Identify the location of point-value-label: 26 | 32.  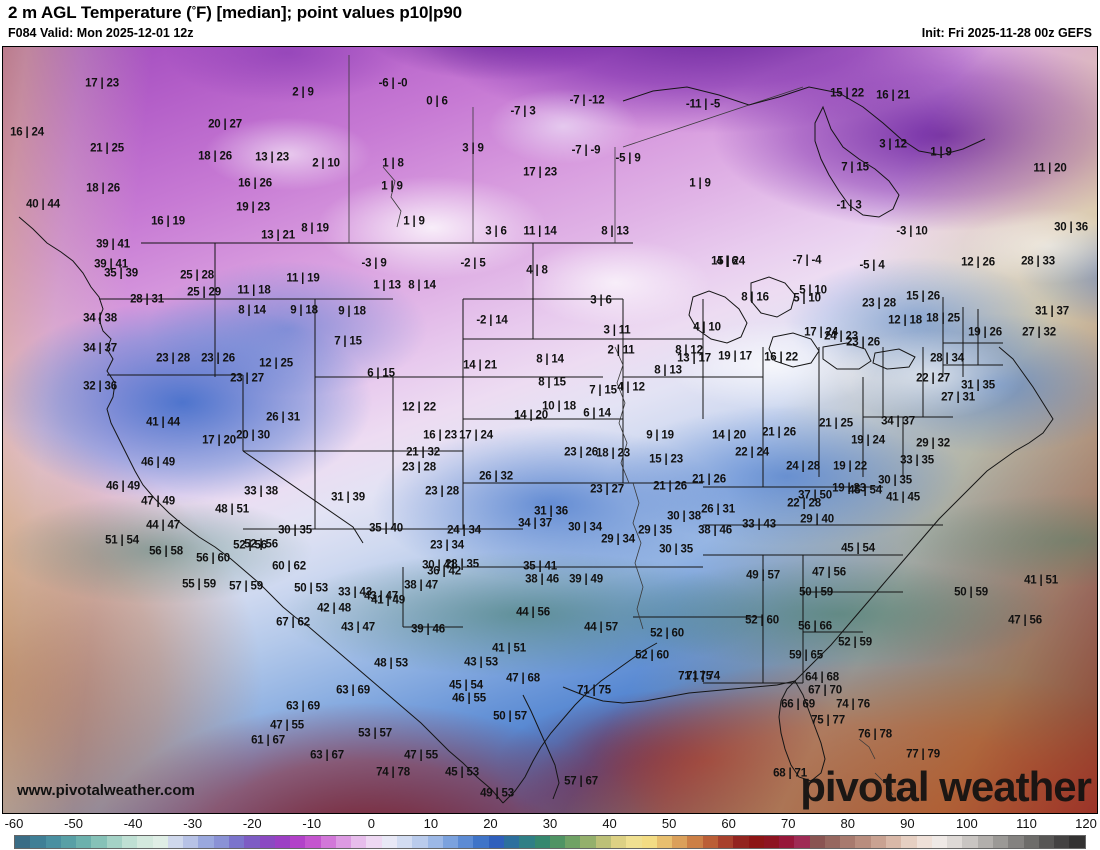
(496, 476).